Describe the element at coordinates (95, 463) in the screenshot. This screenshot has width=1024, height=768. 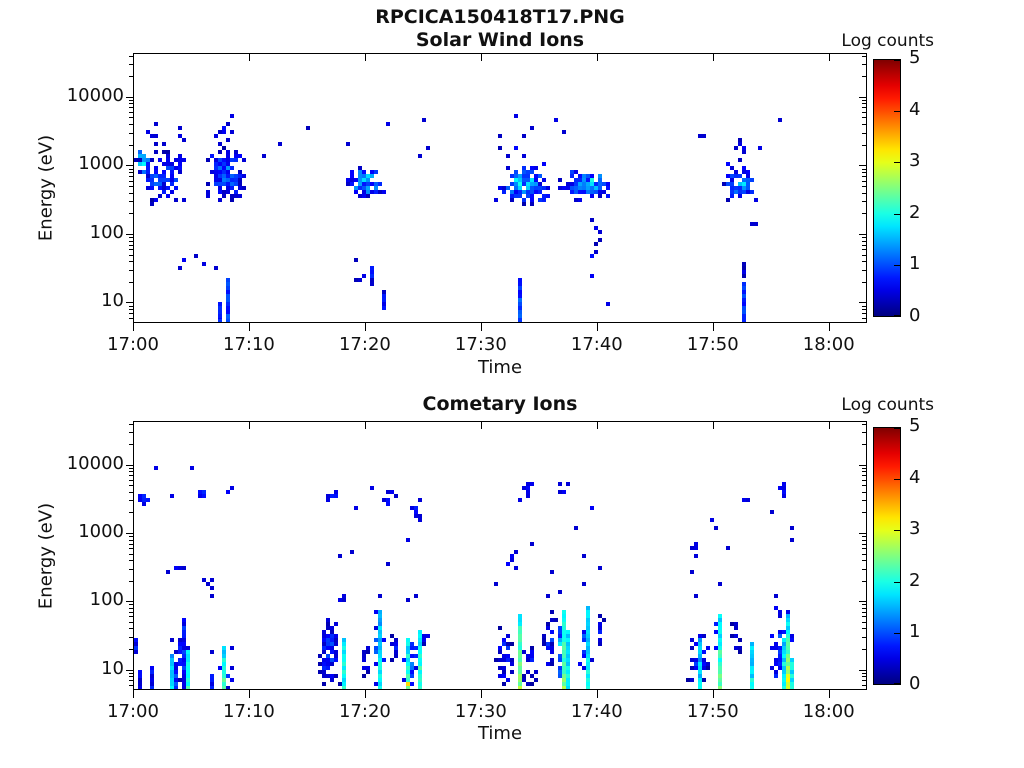
I see `y-tick-label: 10000` at that location.